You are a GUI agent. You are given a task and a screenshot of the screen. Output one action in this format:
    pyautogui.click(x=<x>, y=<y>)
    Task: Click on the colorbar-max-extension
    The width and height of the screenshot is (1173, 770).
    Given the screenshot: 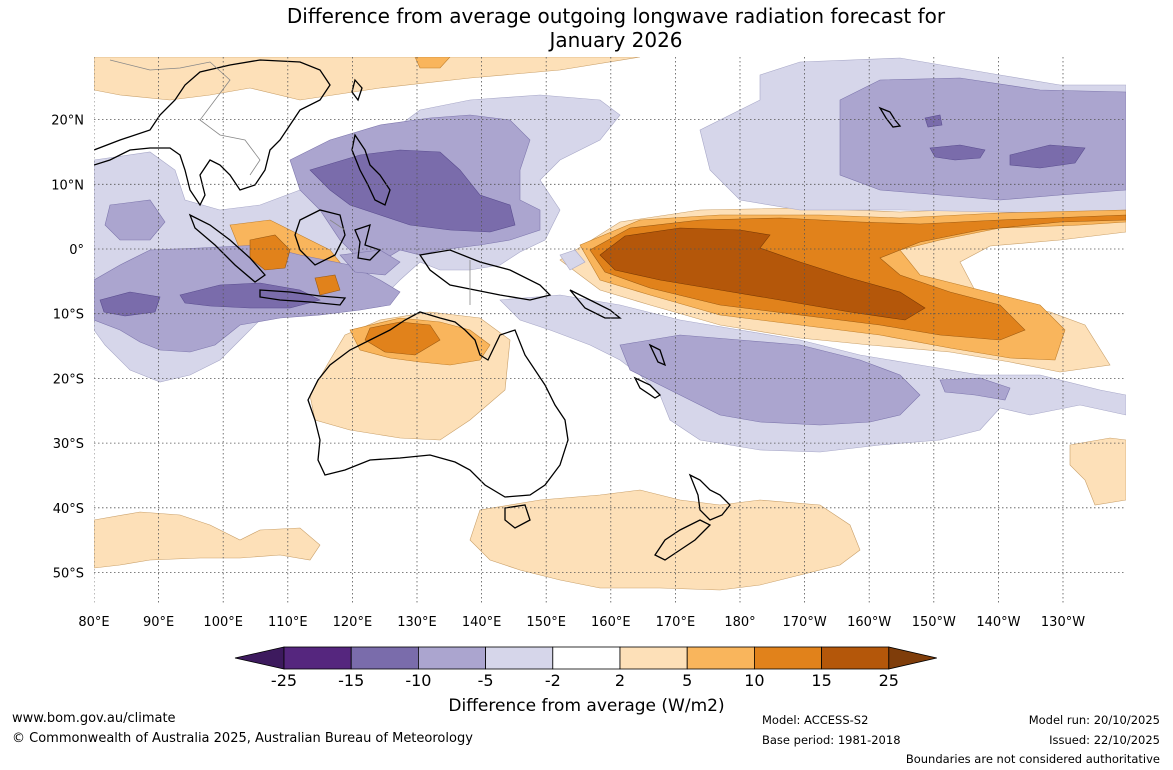 What is the action you would take?
    pyautogui.click(x=912, y=658)
    